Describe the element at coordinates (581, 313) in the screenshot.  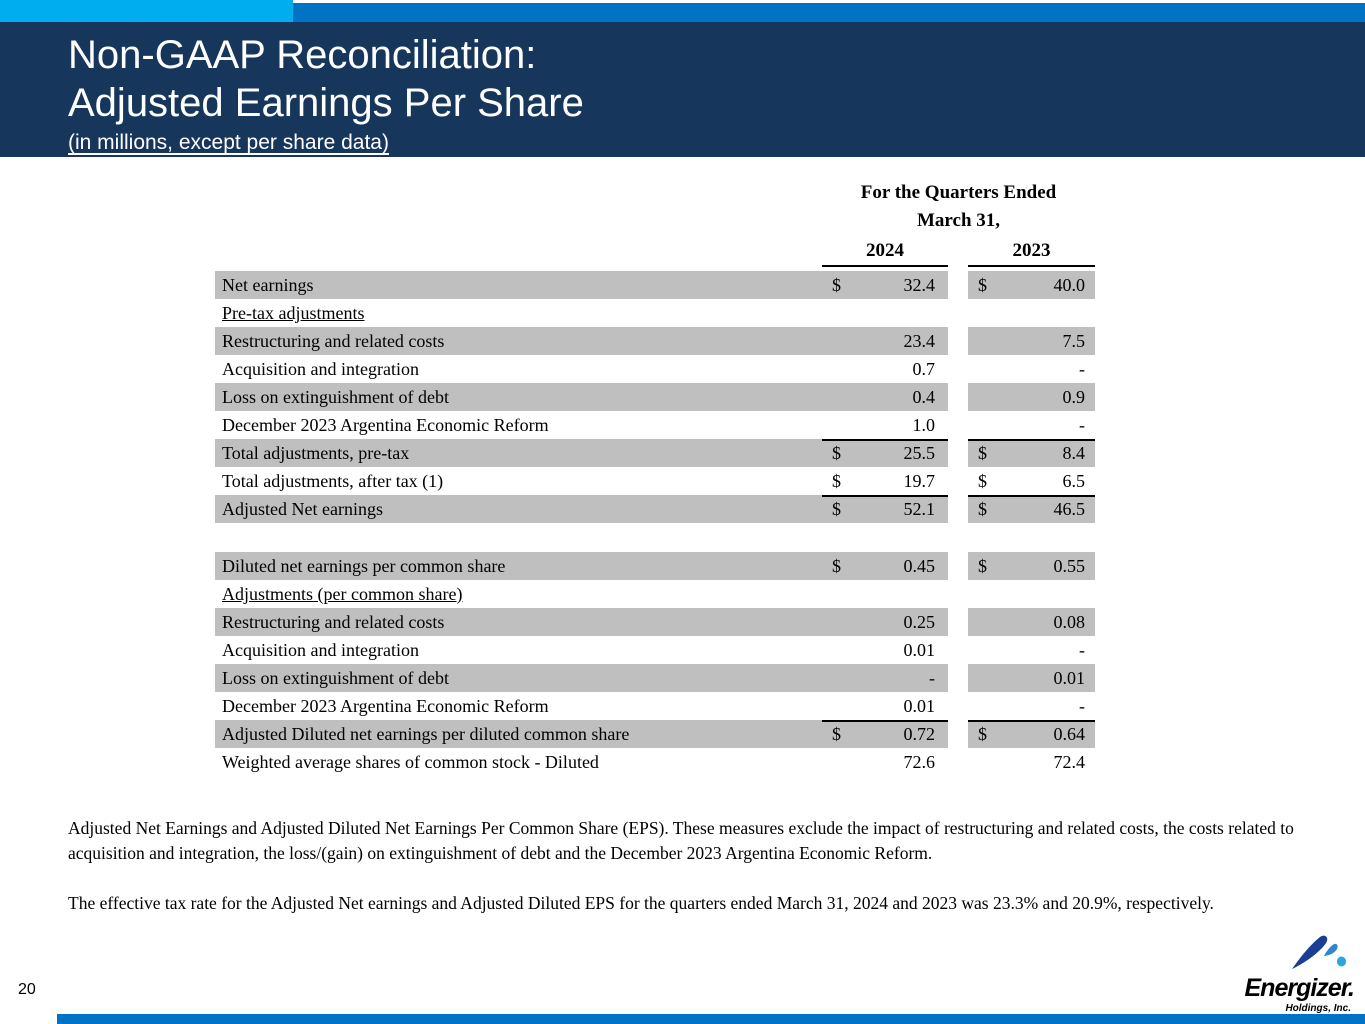
I see `row-left-segment: Pre-tax adjustments` at that location.